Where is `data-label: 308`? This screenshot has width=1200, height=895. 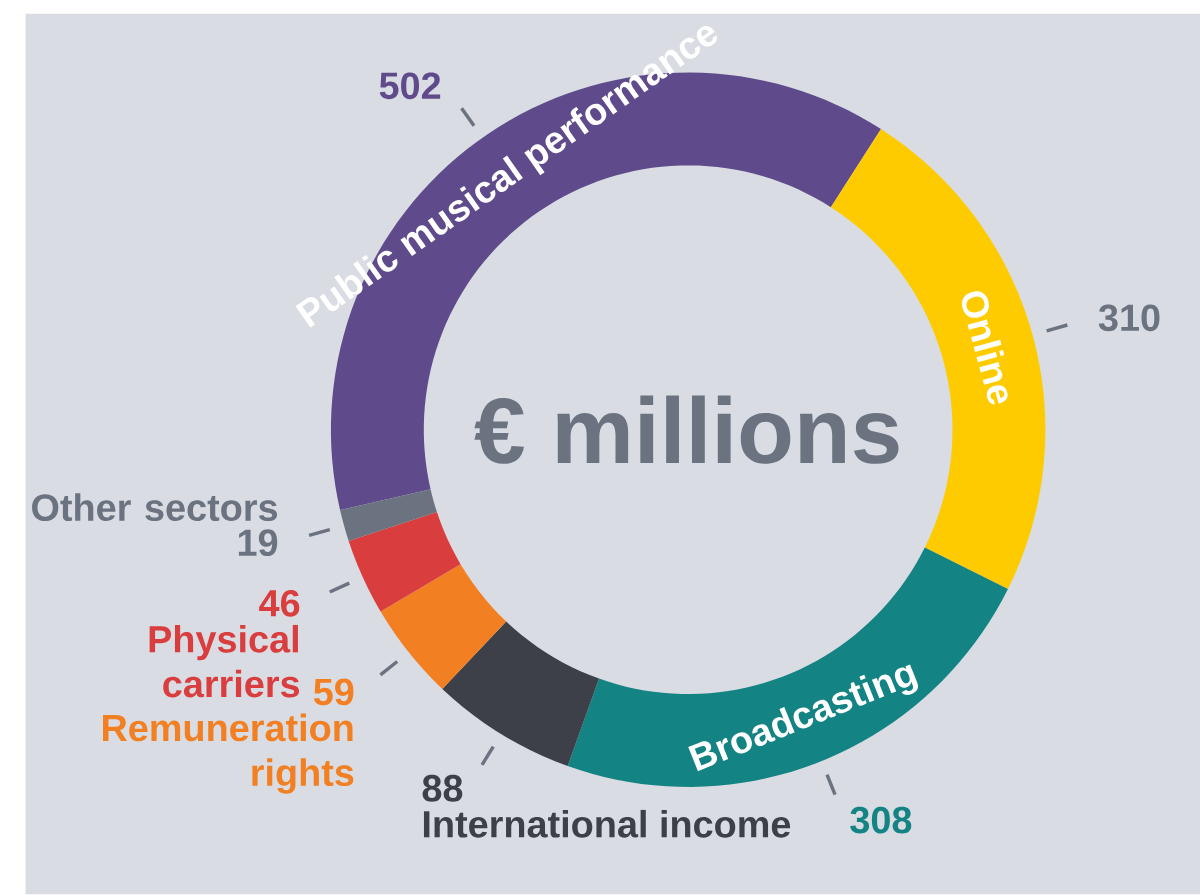
data-label: 308 is located at coordinates (881, 820).